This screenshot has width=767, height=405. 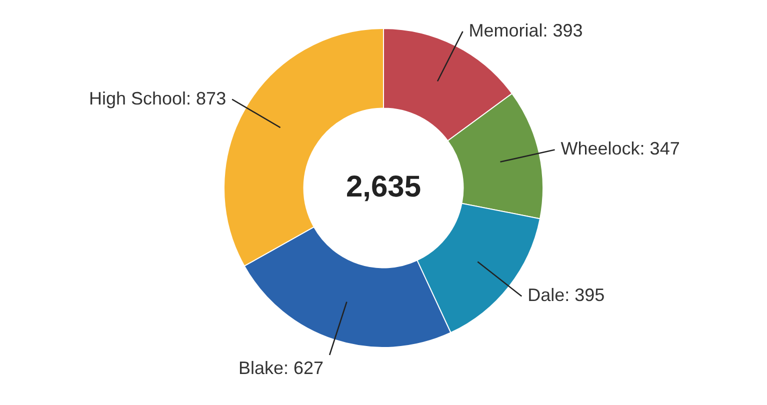 What do you see at coordinates (137, 98) in the screenshot?
I see `slice-label: High School` at bounding box center [137, 98].